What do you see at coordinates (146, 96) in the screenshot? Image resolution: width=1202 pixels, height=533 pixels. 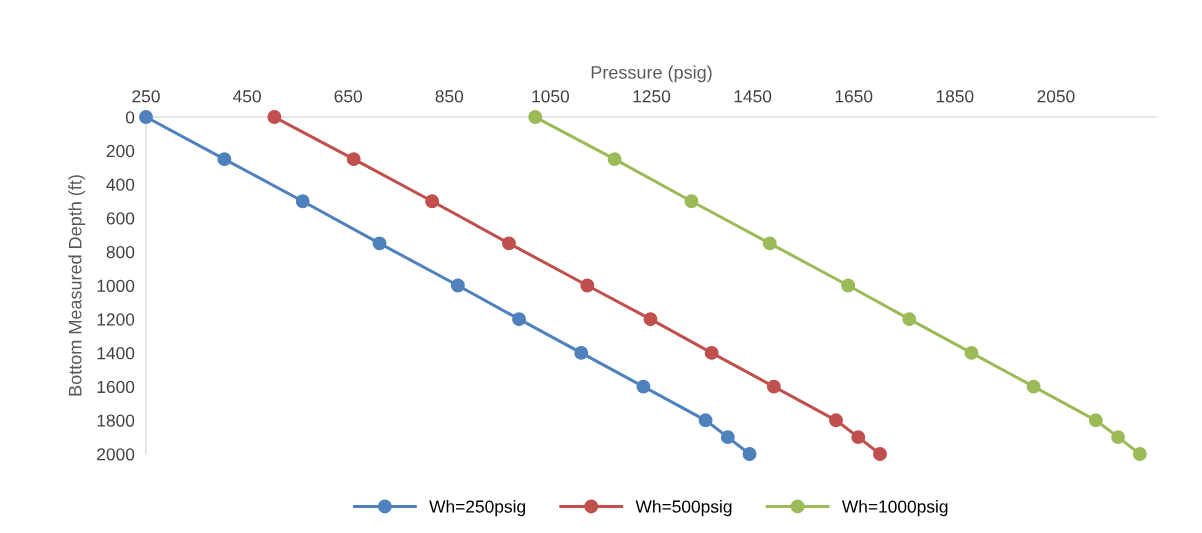 I see `x-tick-label: 250` at bounding box center [146, 96].